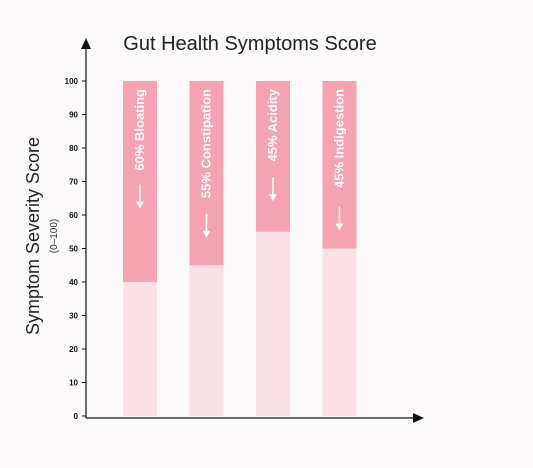  Describe the element at coordinates (339, 138) in the screenshot. I see `bar-label-indigestion: 45% Indigestion` at that location.